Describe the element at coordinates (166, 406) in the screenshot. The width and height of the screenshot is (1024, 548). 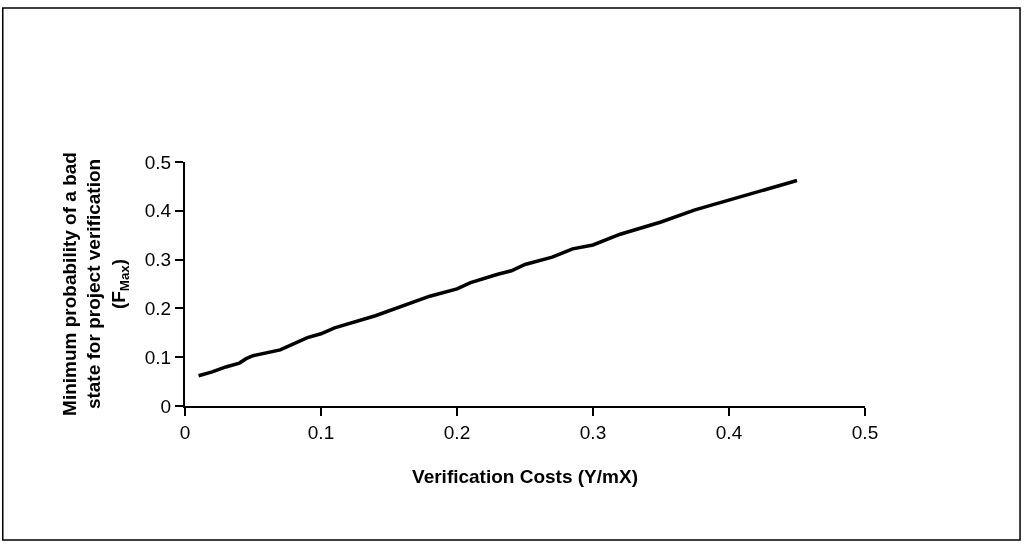
I see `y-tick-label: 0` at that location.